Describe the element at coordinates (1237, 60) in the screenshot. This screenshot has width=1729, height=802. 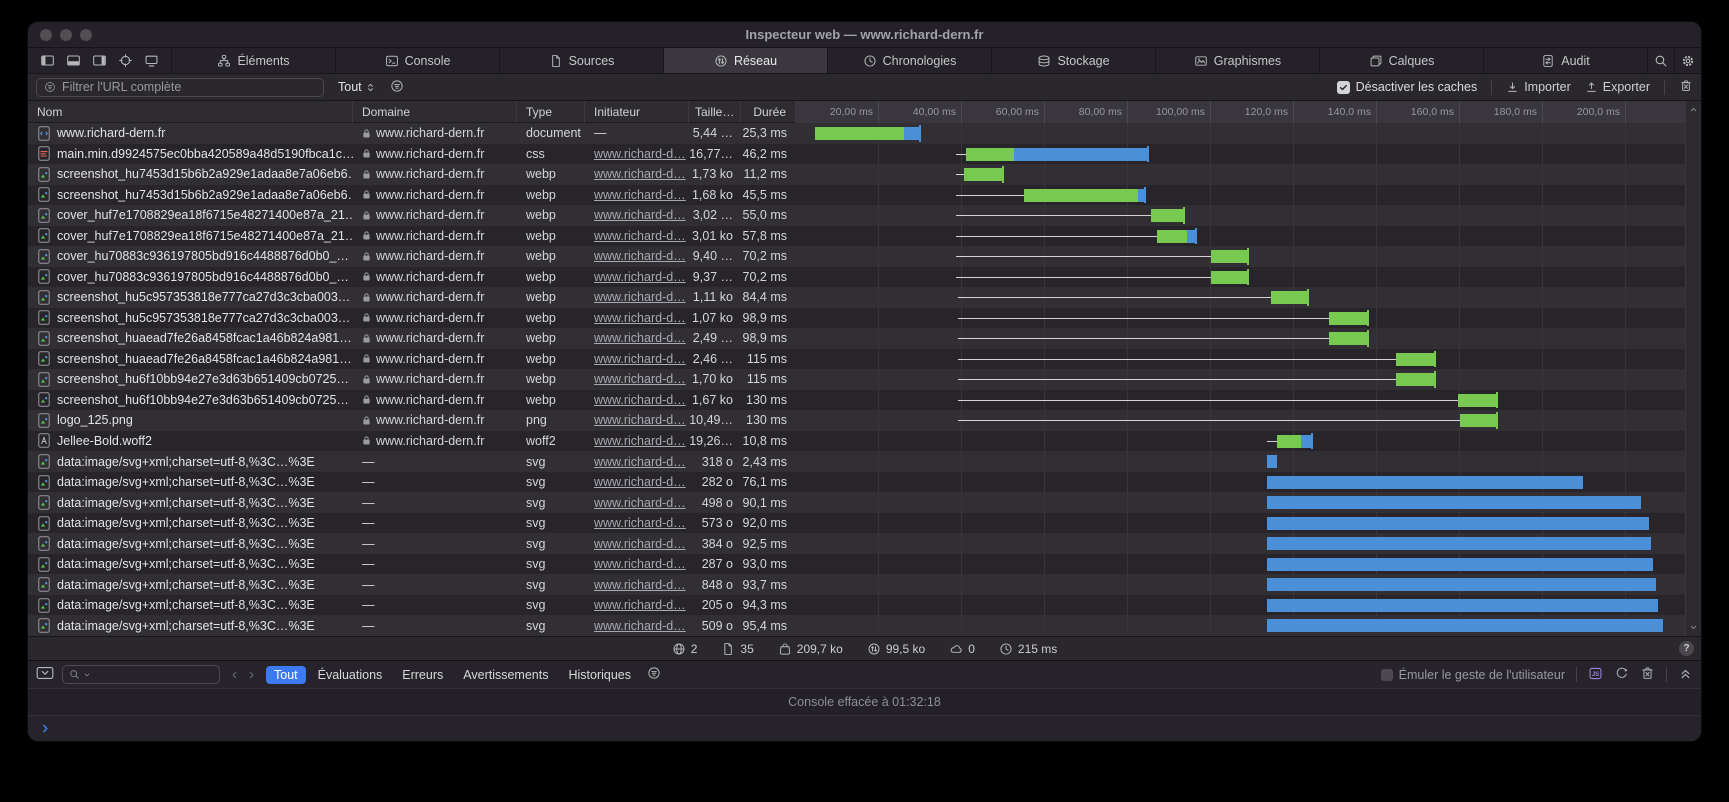
I see `tab-graphismes: Graphismes` at that location.